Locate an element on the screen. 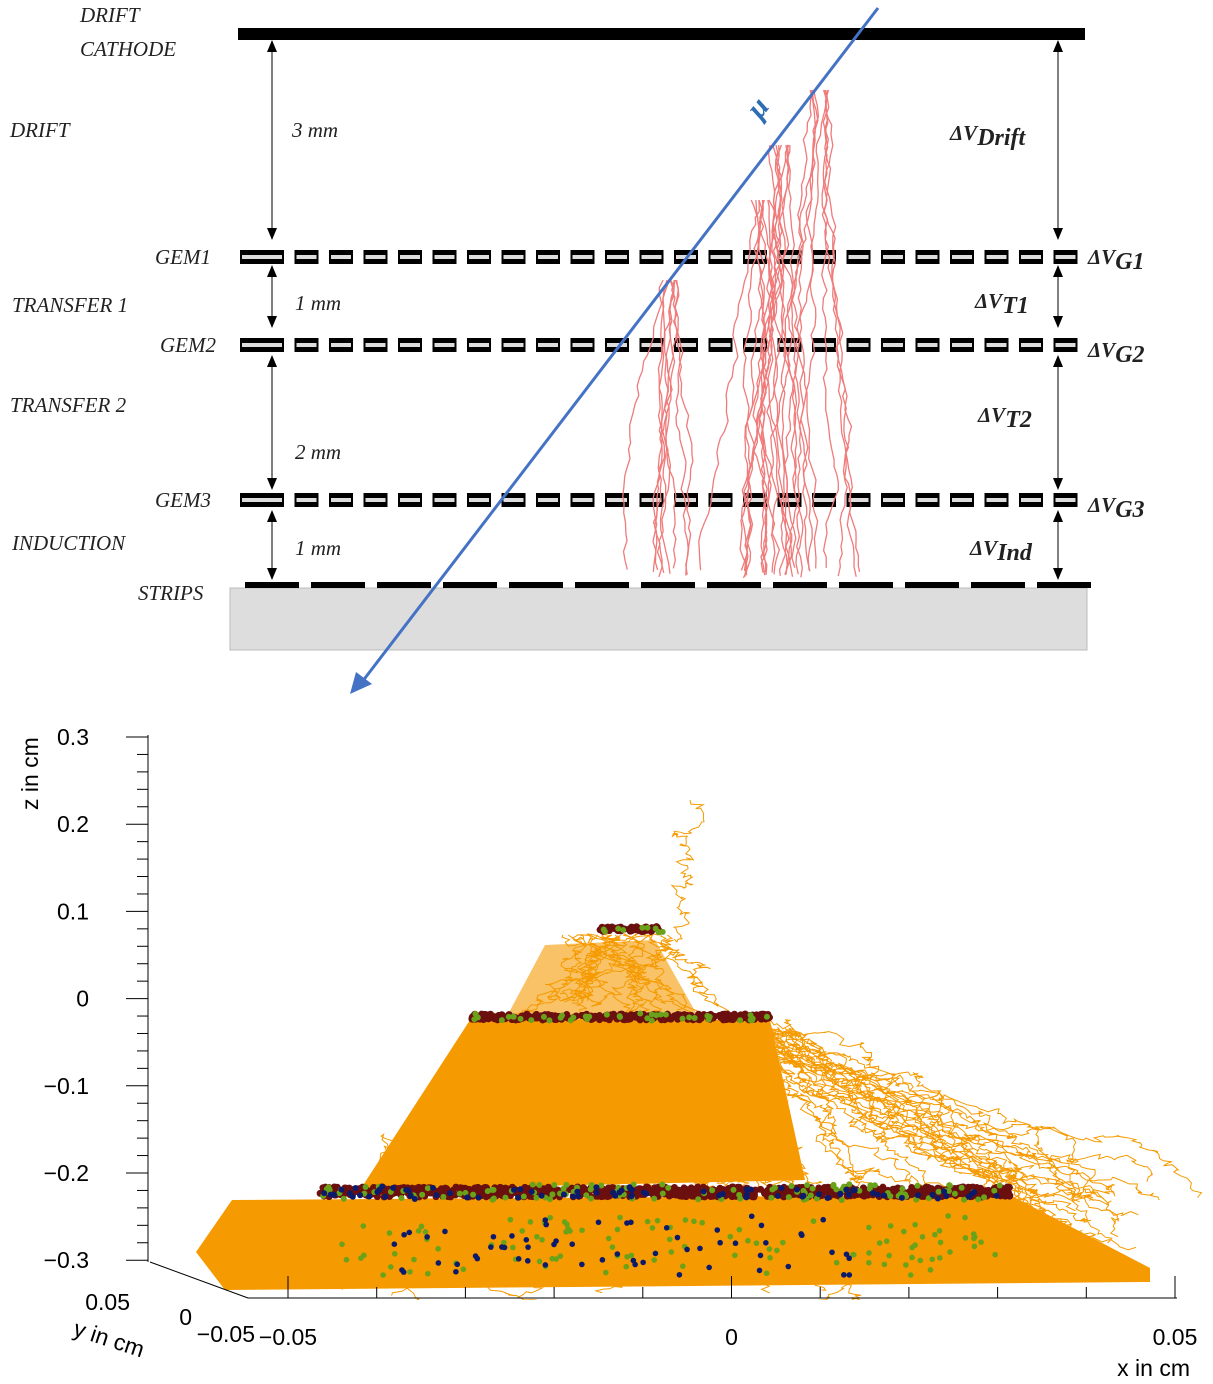  voltage-sub: G2 is located at coordinates (1129, 355).